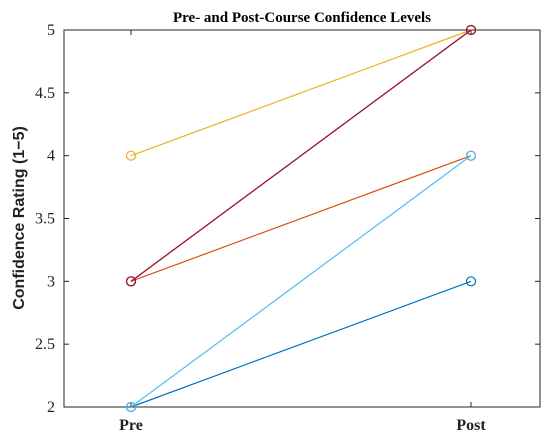 This screenshot has height=442, width=550. What do you see at coordinates (302, 18) in the screenshot?
I see `chart-title: Pre- and Post-Course Confidence Levels` at bounding box center [302, 18].